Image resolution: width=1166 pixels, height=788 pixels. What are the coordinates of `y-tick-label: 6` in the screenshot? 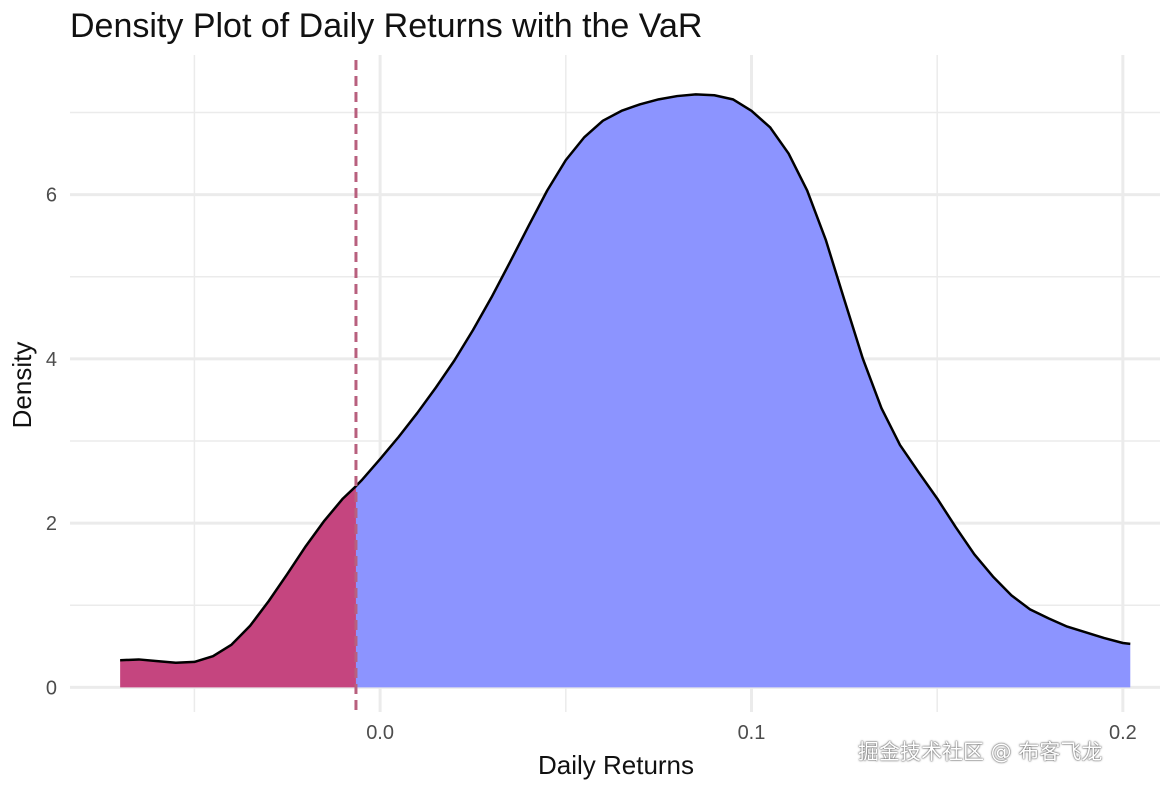 It's located at (51, 196).